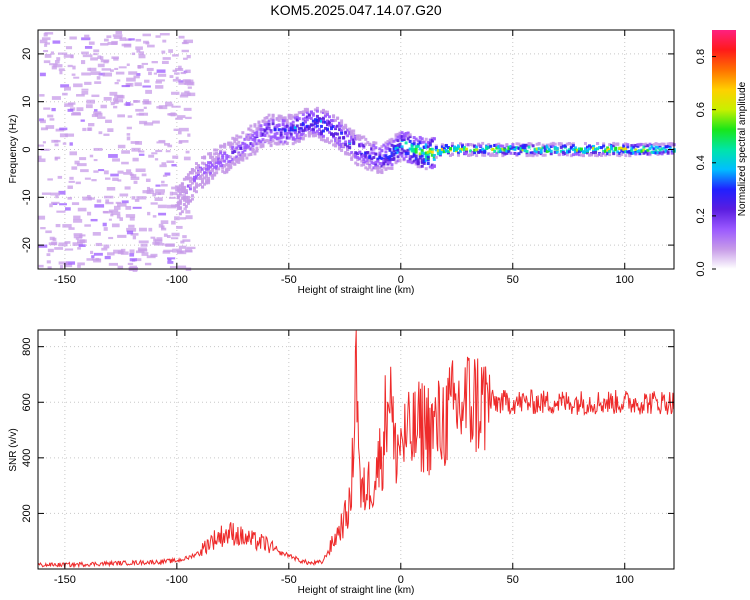 This screenshot has height=600, width=750. I want to click on spectrogram-y-label: Frequency (Hz), so click(13, 149).